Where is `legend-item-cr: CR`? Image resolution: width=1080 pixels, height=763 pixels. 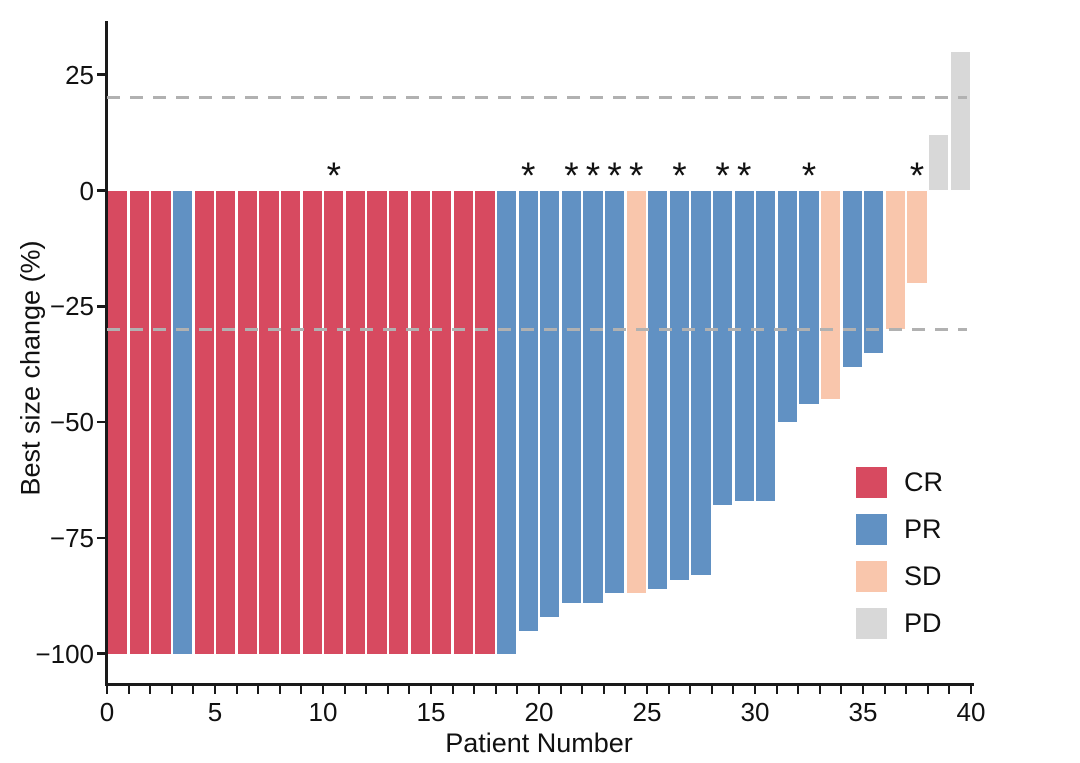
legend-item-cr: CR is located at coordinates (899, 482).